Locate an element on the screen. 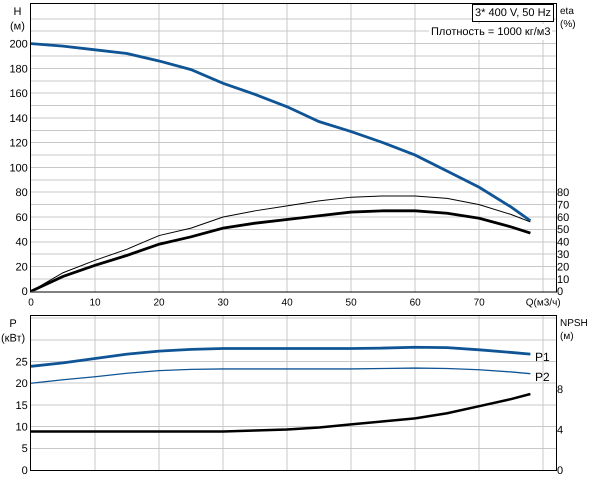 Image resolution: width=592 pixels, height=480 pixels. x-tick-label: 70 is located at coordinates (480, 302).